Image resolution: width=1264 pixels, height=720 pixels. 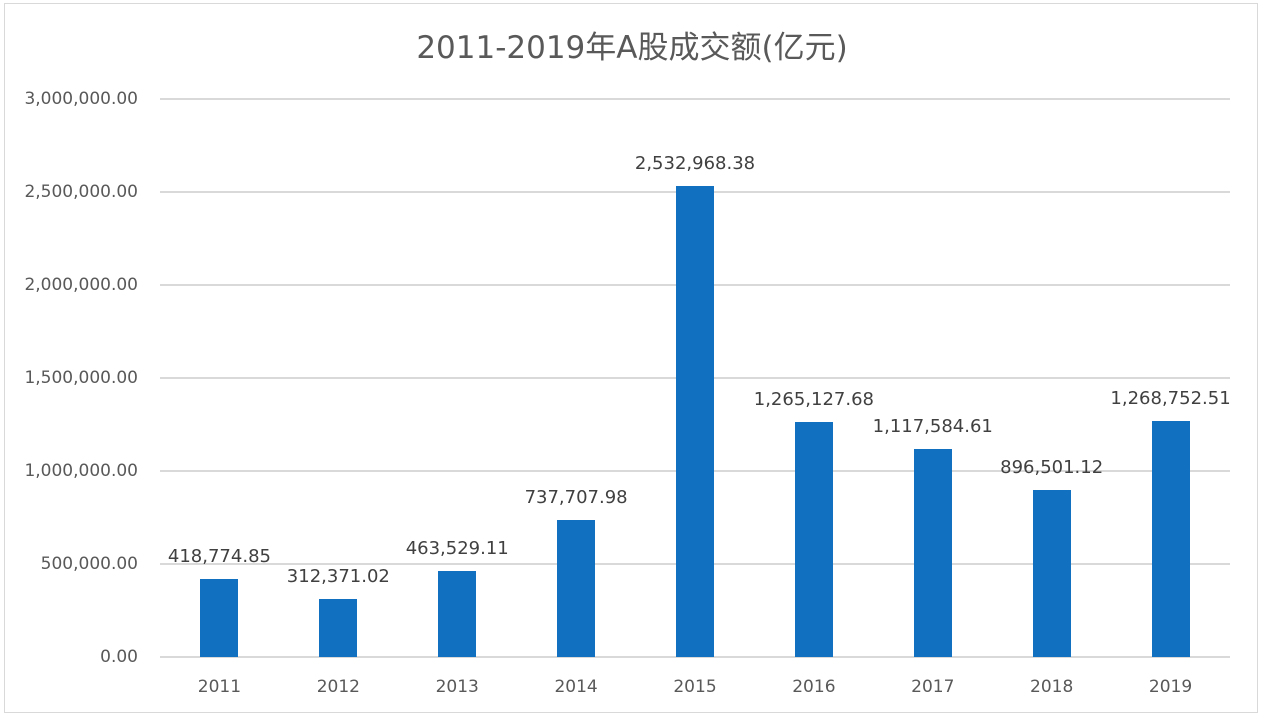 I want to click on x-axis-tick-label: 2012, so click(x=338, y=687).